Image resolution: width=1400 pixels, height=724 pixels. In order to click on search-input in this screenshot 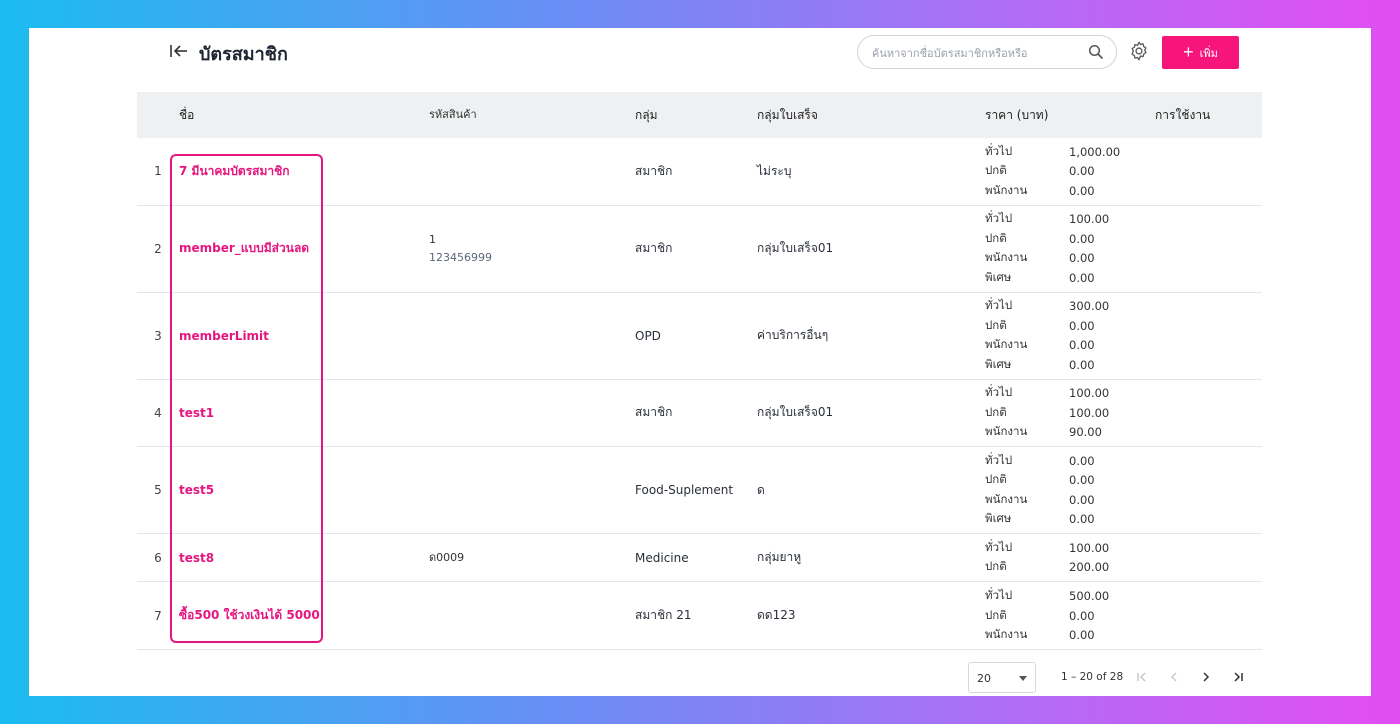, I will do `click(972, 53)`.